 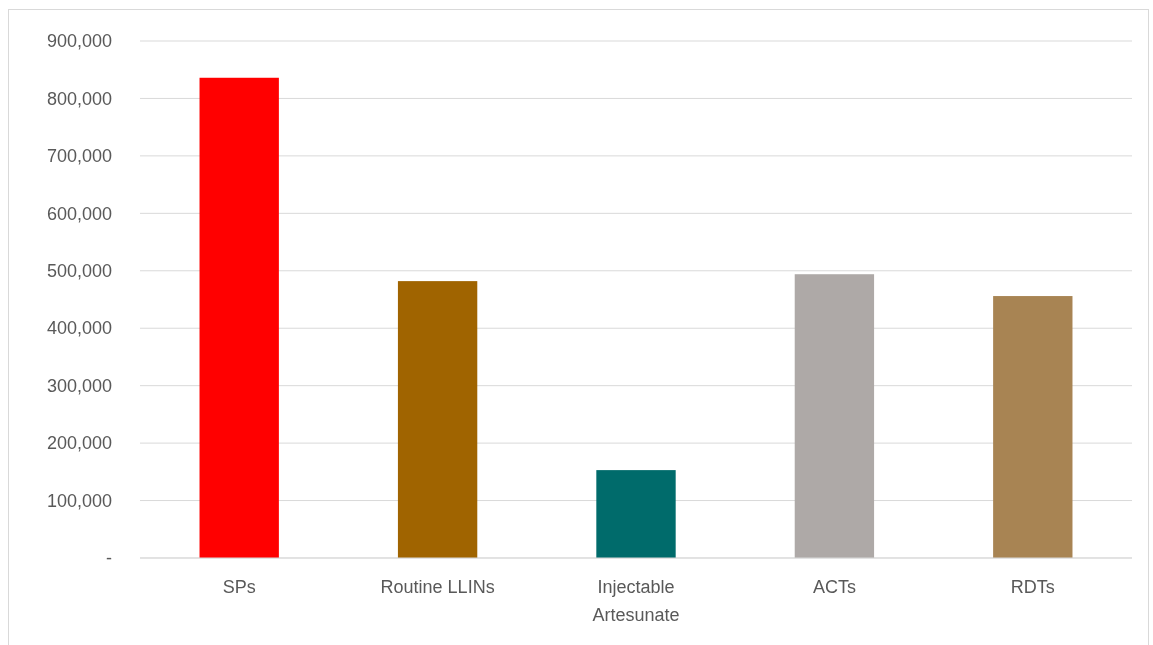 What do you see at coordinates (79, 328) in the screenshot?
I see `y-tick-label: 400,000` at bounding box center [79, 328].